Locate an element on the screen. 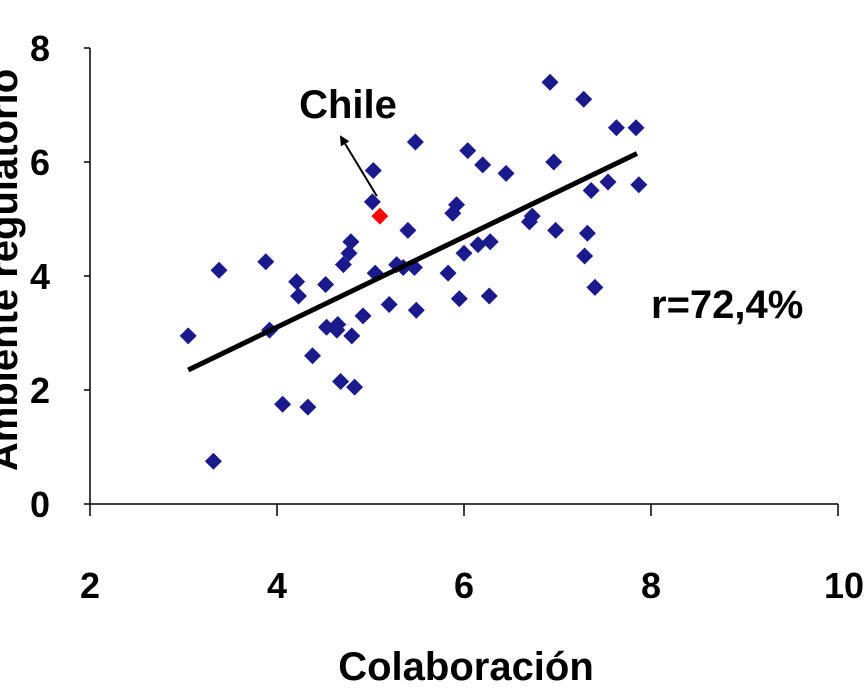 The image size is (867, 689). correlation-label: r=72,4% is located at coordinates (727, 305).